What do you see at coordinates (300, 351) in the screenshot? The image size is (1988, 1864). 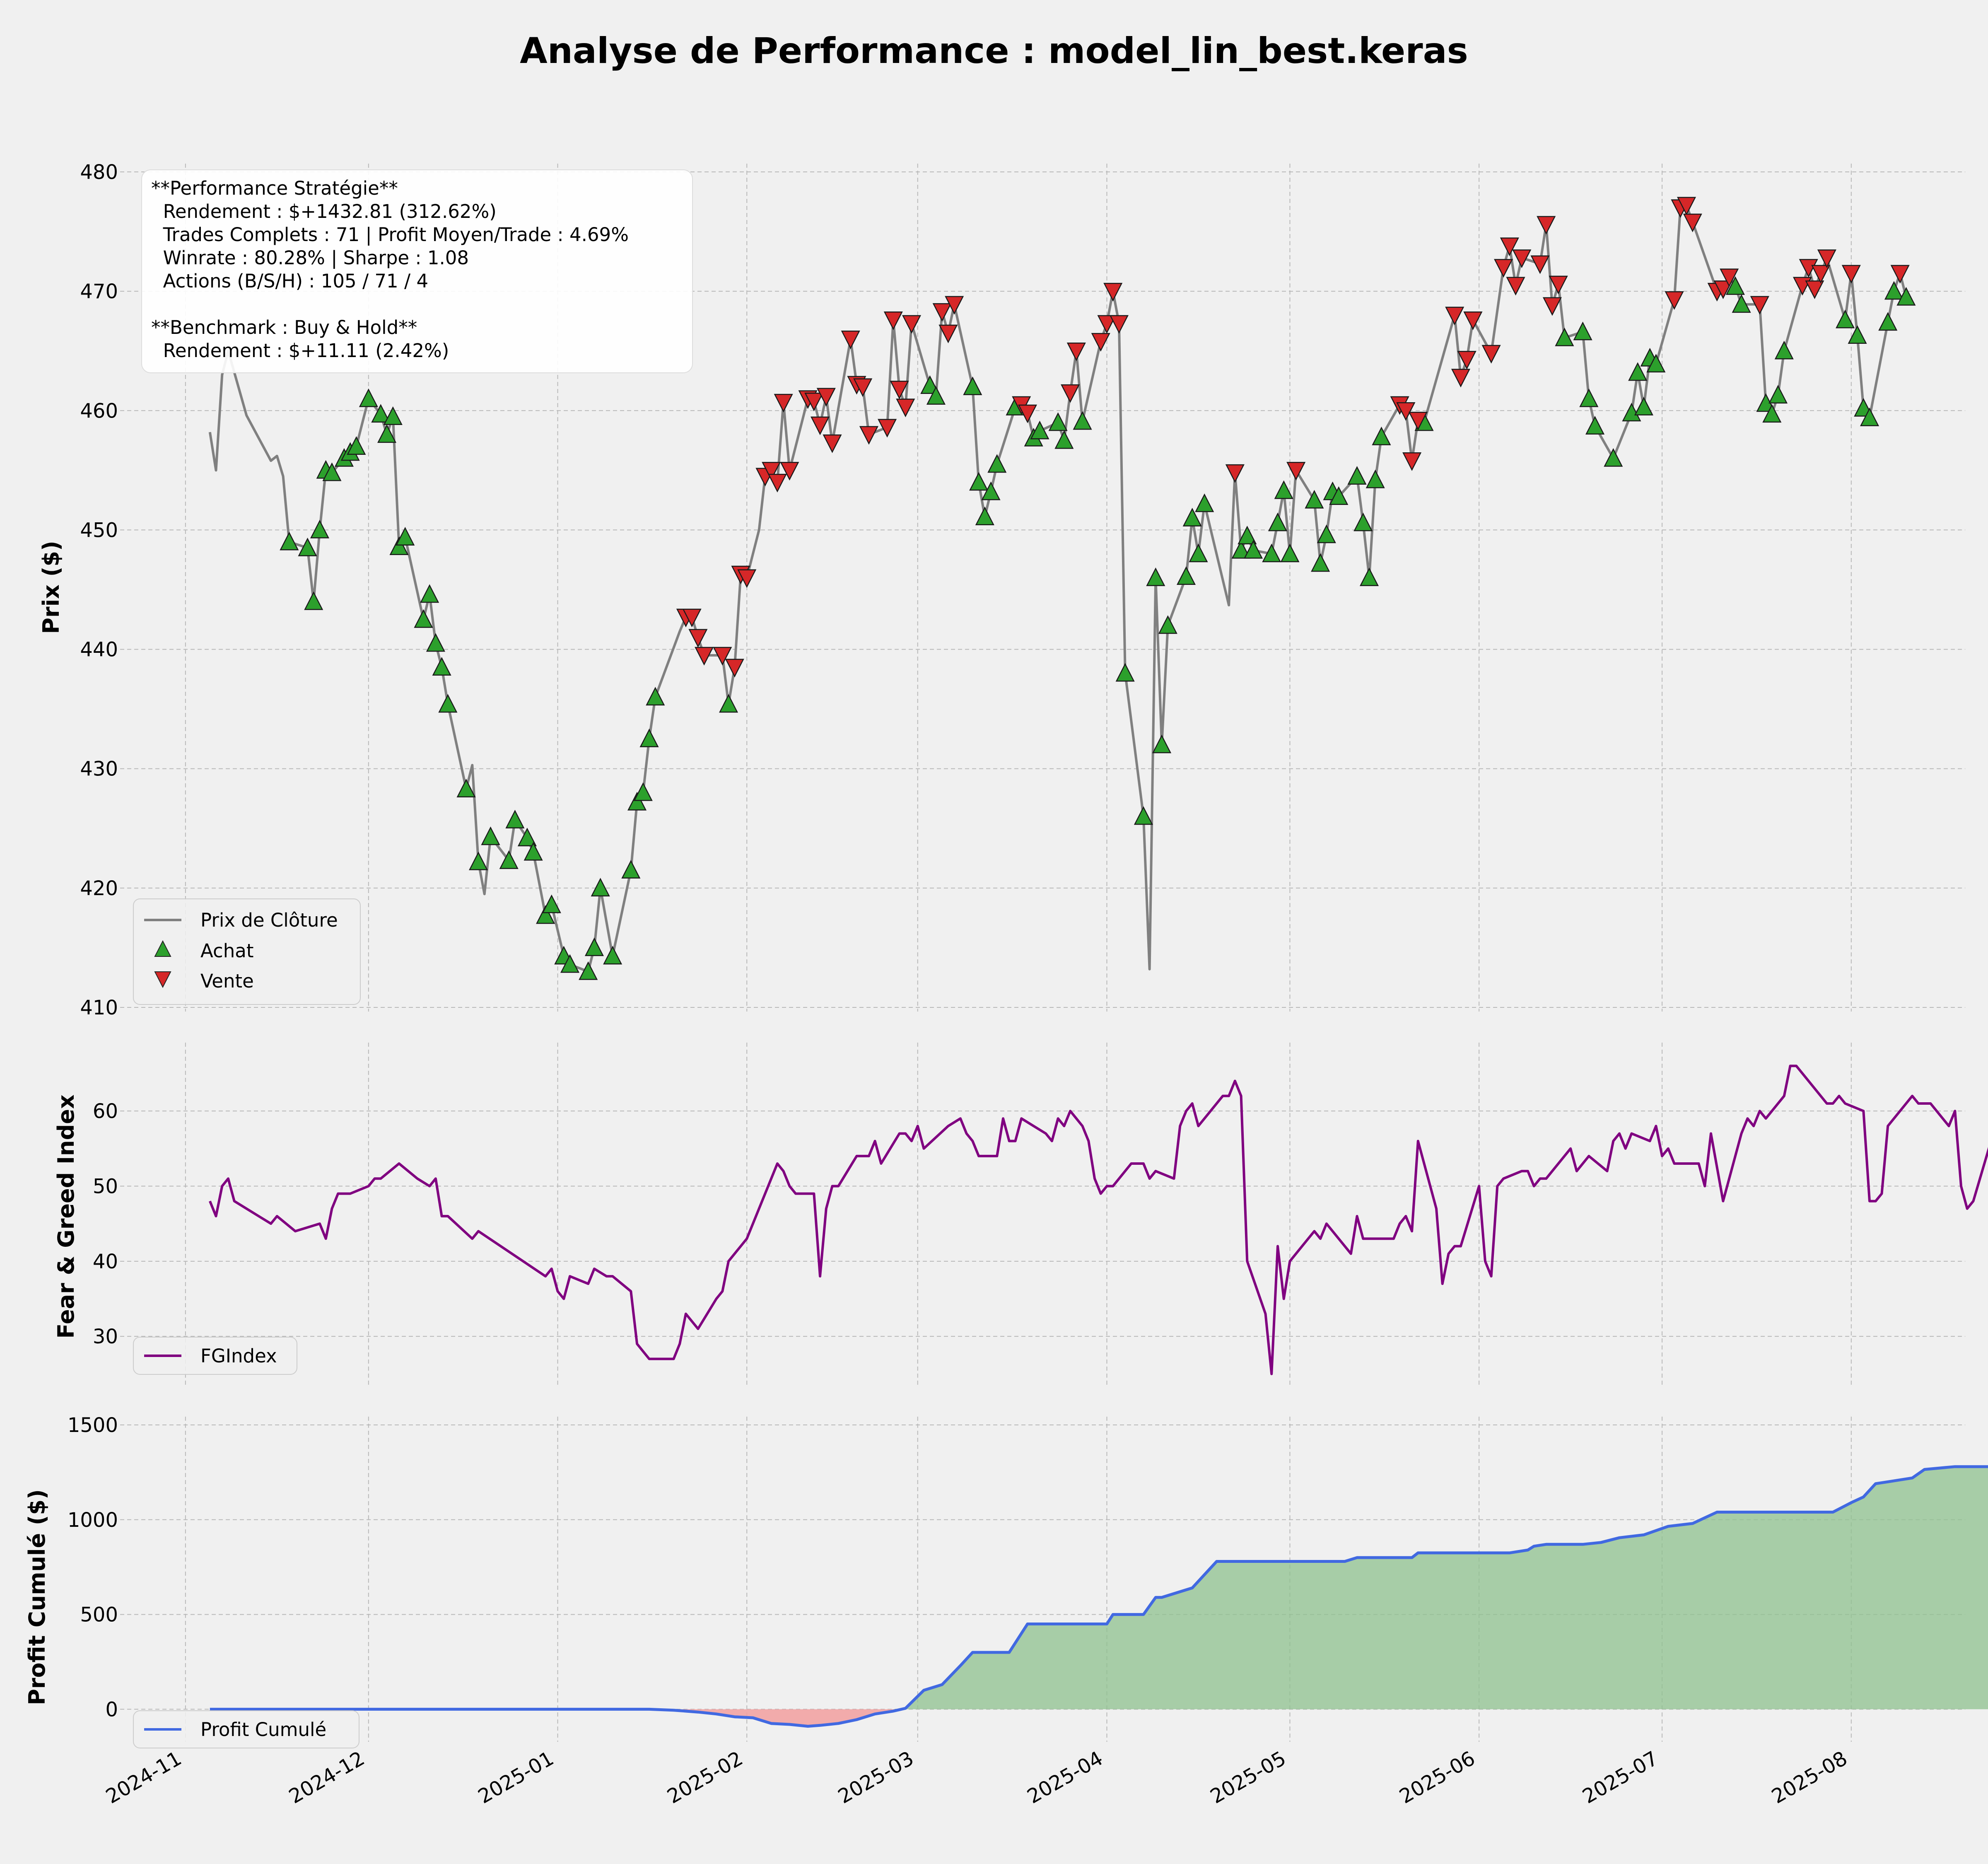 I see `info-line-7: Rendement : $+11.11 (2.42%)` at bounding box center [300, 351].